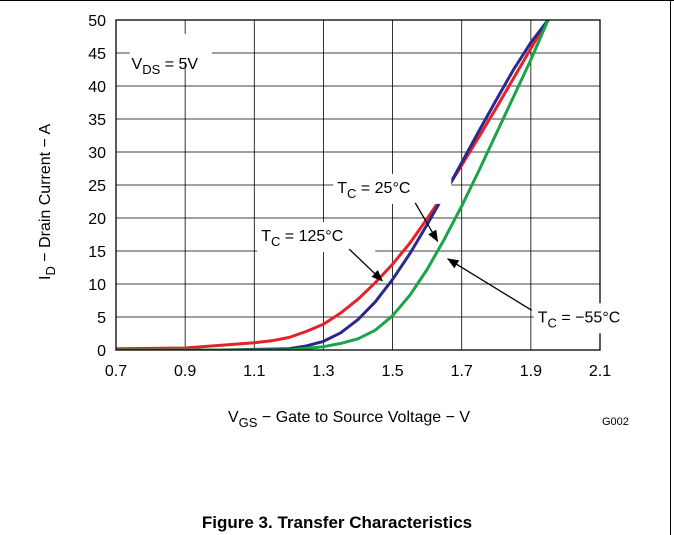  I want to click on x-tick-label: 0.7, so click(116, 371).